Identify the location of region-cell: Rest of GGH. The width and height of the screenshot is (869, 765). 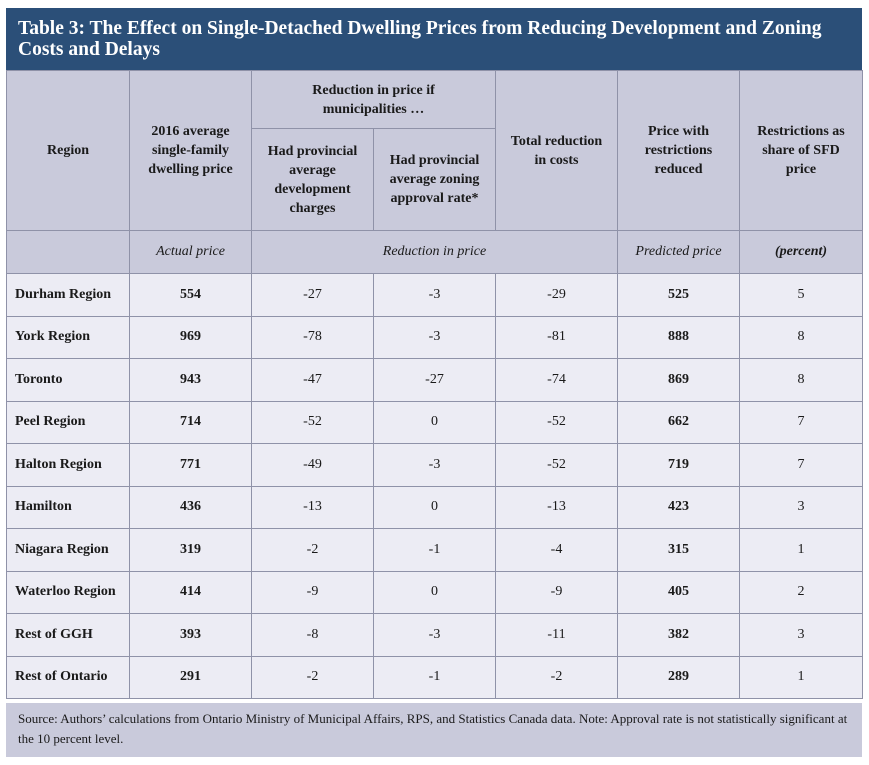
(68, 635).